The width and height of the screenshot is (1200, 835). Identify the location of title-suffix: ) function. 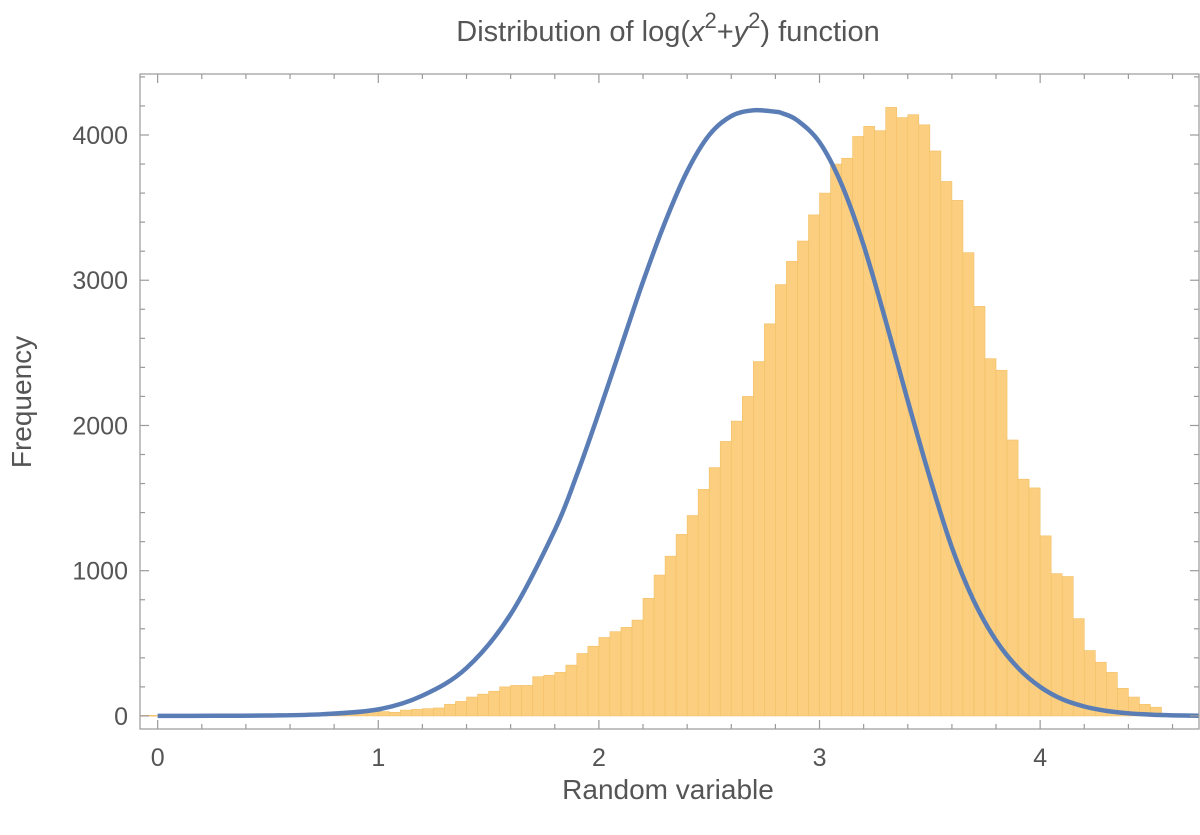
(819, 32).